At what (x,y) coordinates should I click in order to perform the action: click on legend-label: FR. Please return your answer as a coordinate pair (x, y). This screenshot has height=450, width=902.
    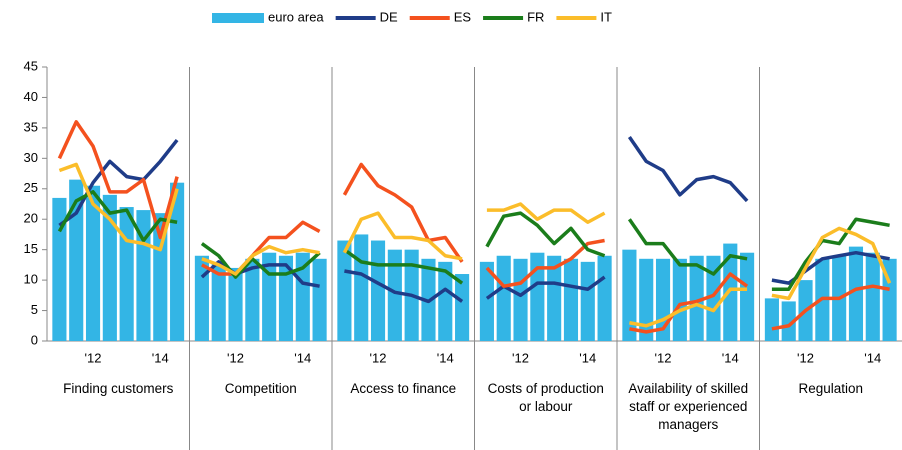
    Looking at the image, I should click on (535, 16).